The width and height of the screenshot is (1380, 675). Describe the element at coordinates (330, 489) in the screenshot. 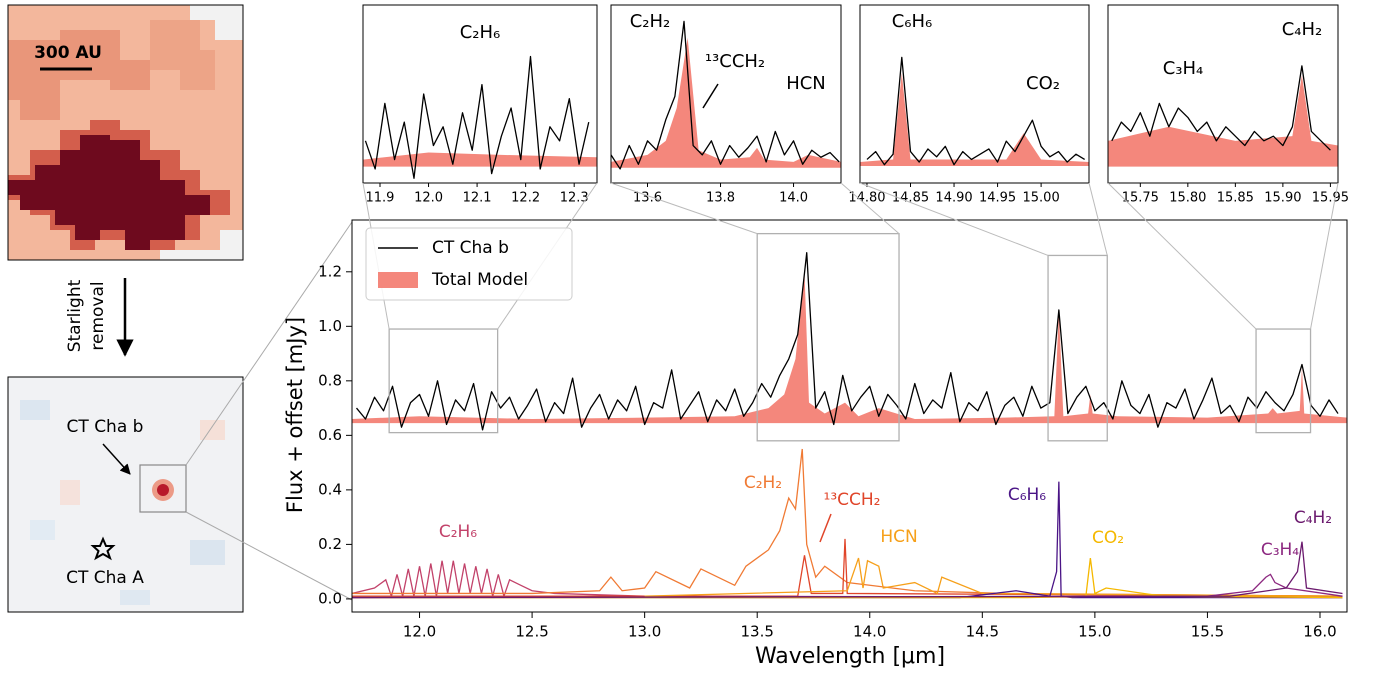

I see `y-tick-label: 0.4` at that location.